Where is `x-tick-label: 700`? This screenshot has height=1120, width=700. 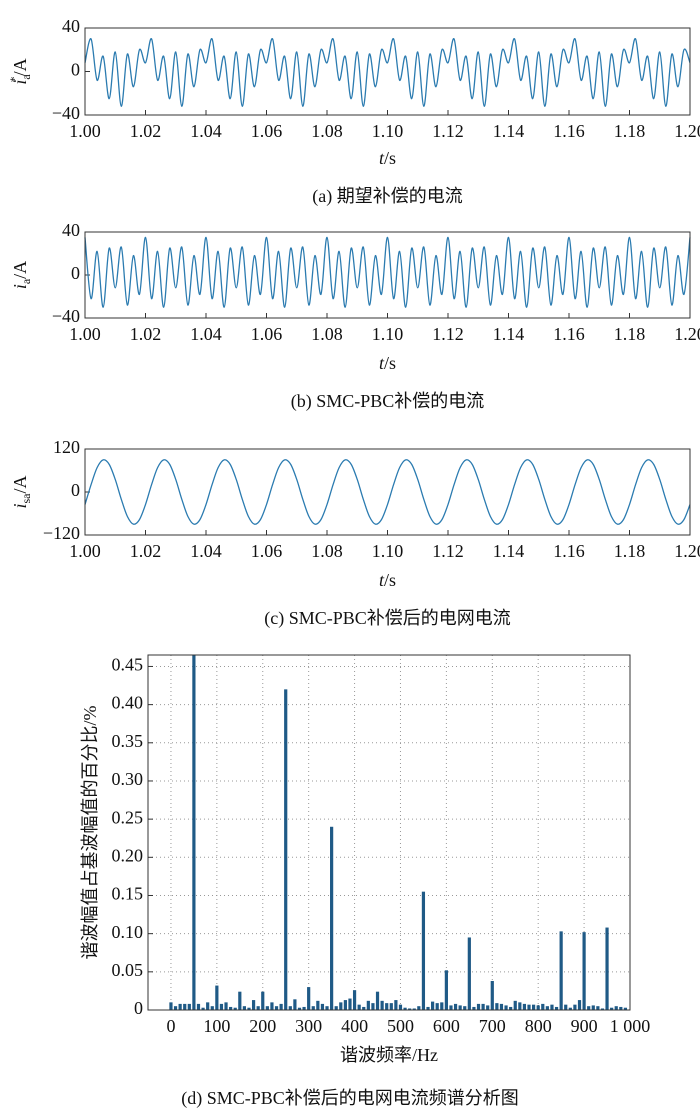 x-tick-label: 700 is located at coordinates (492, 1026).